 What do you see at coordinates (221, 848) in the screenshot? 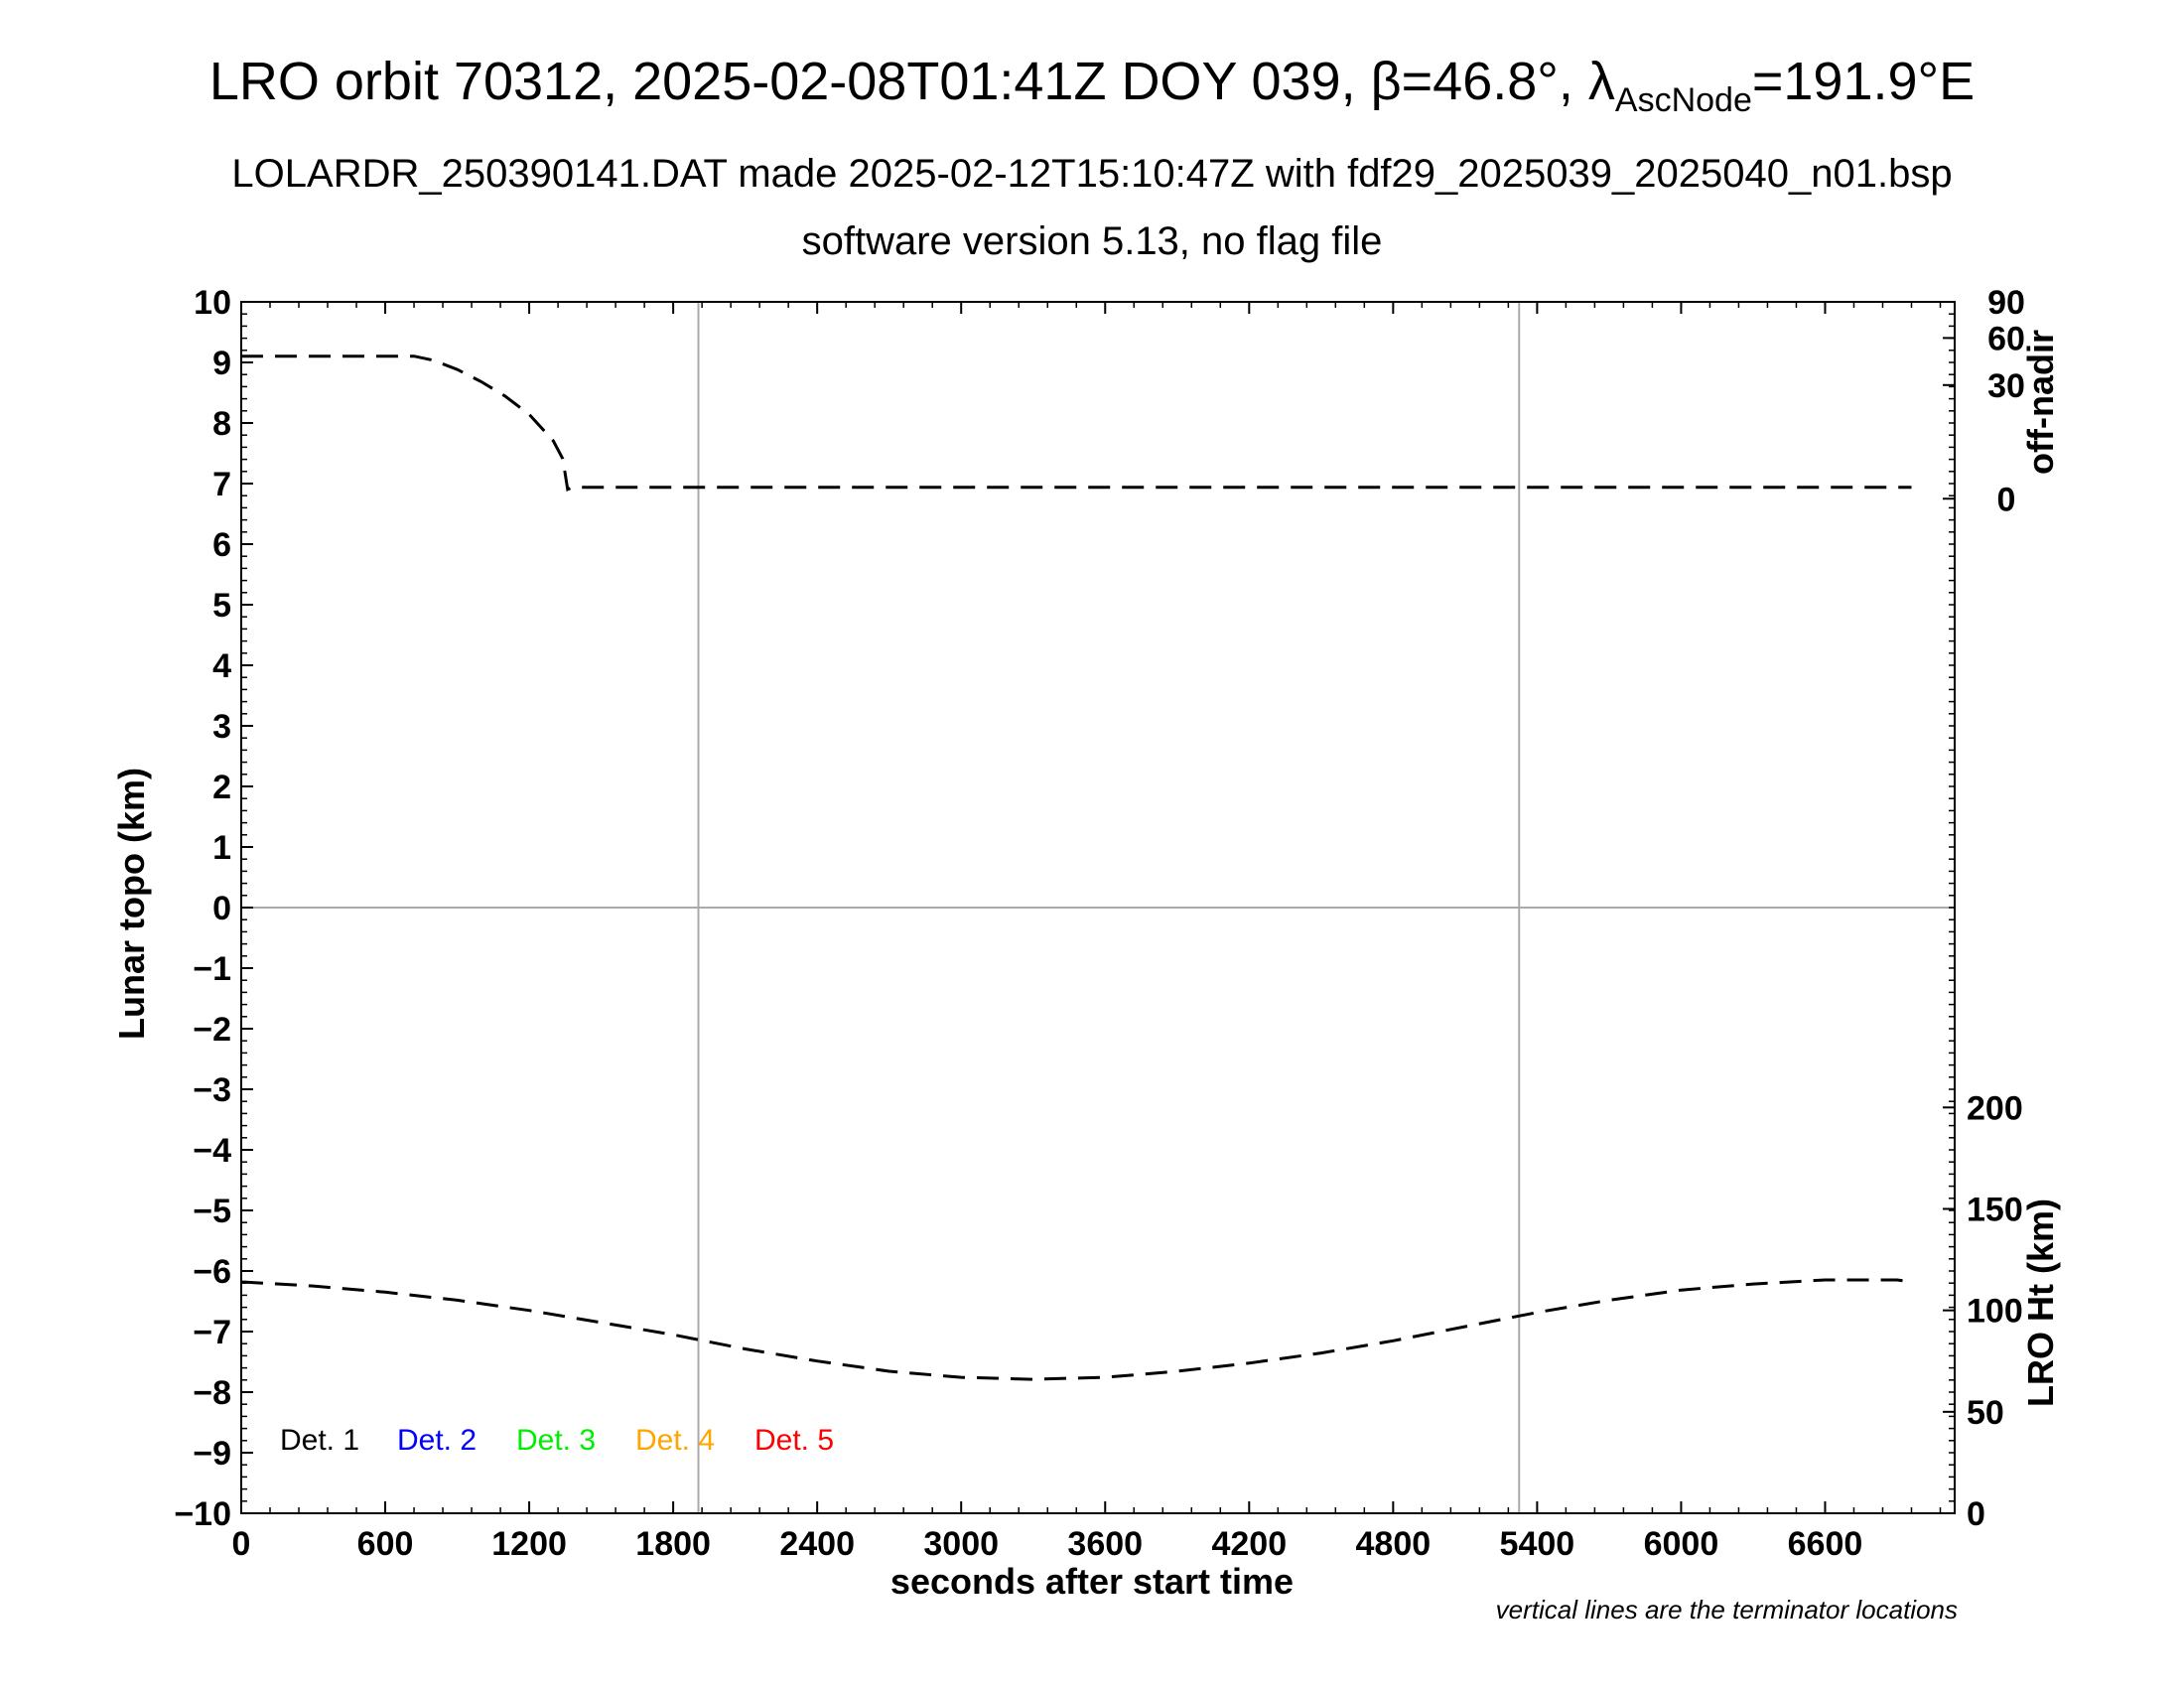
I see `y-tick-label: 1` at bounding box center [221, 848].